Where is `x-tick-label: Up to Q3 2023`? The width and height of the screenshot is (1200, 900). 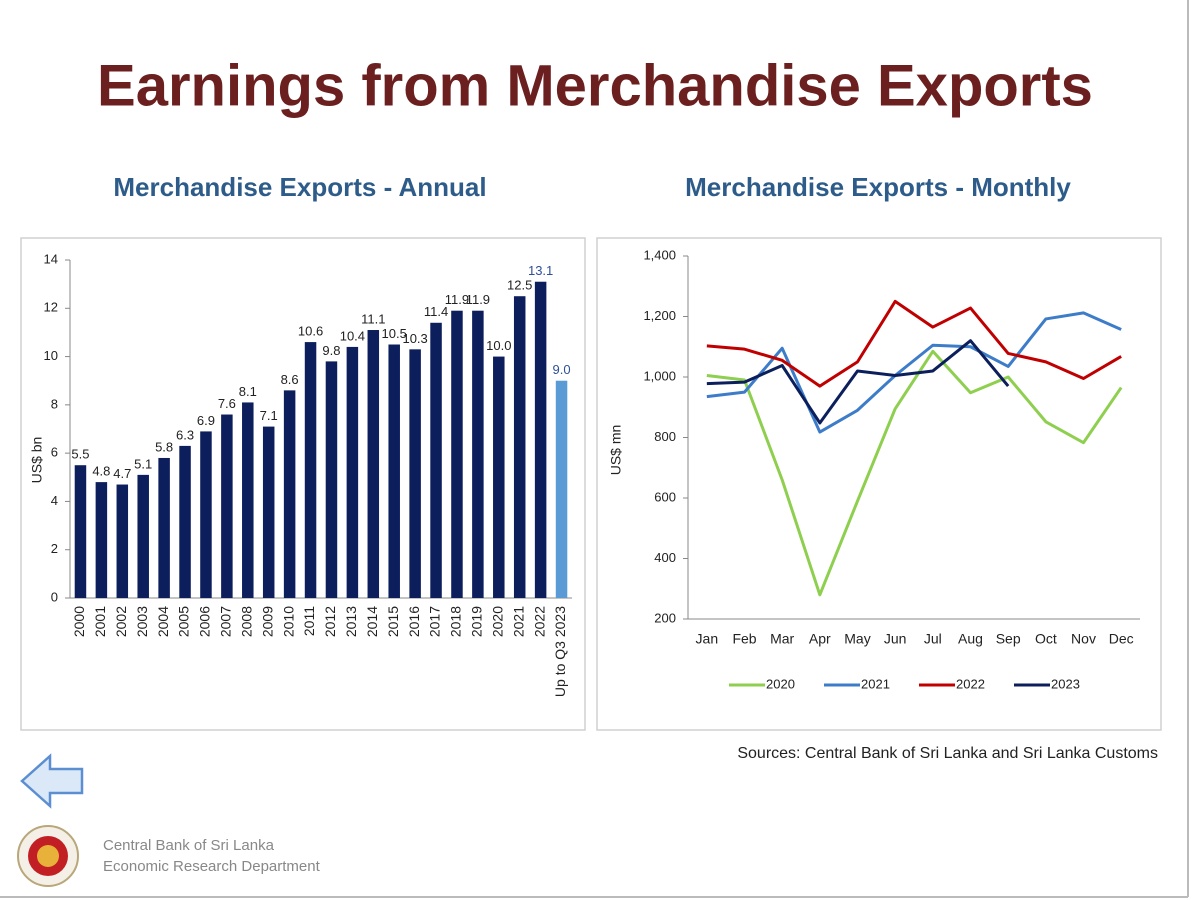
x-tick-label: Up to Q3 2023 is located at coordinates (560, 651).